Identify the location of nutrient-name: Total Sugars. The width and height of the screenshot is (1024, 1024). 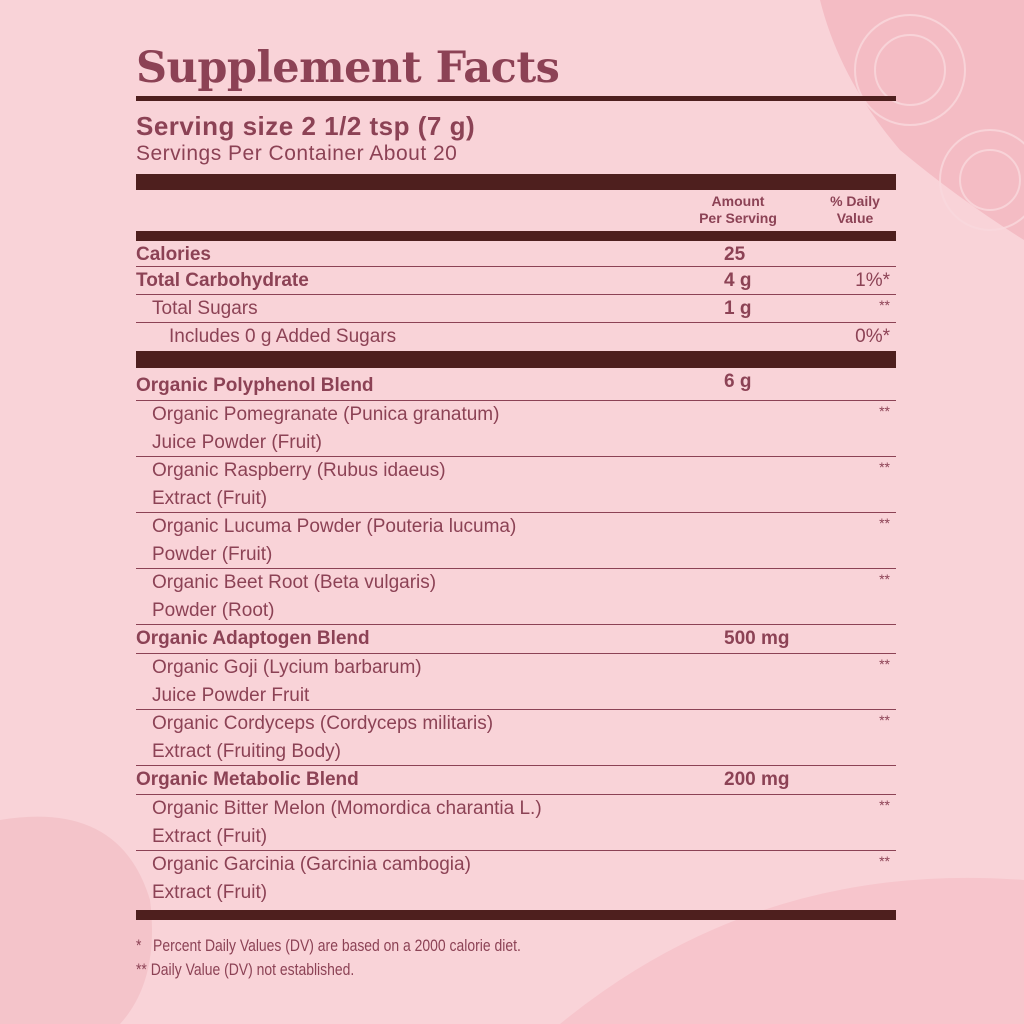
(205, 308).